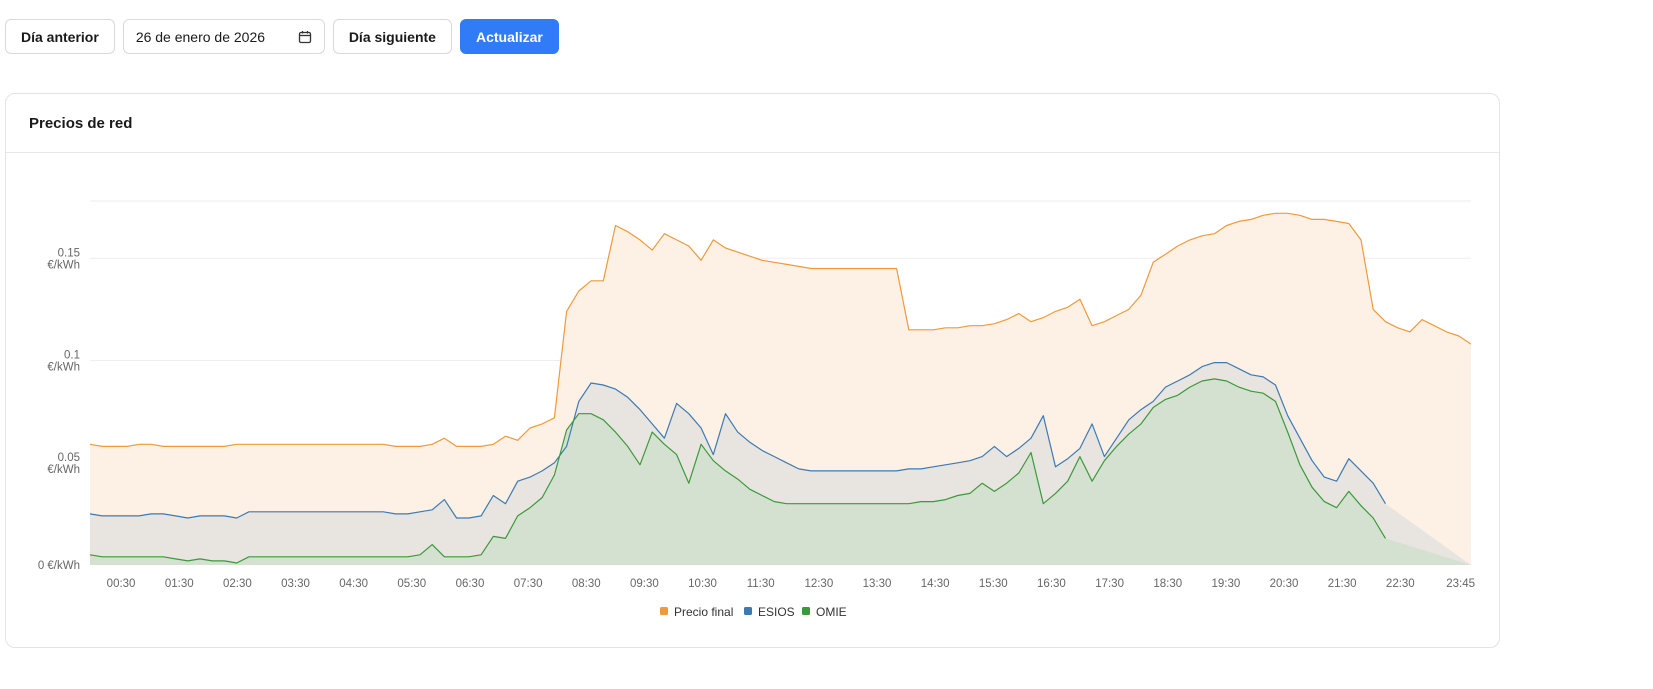  Describe the element at coordinates (237, 584) in the screenshot. I see `x-tick-label: 02:30` at that location.